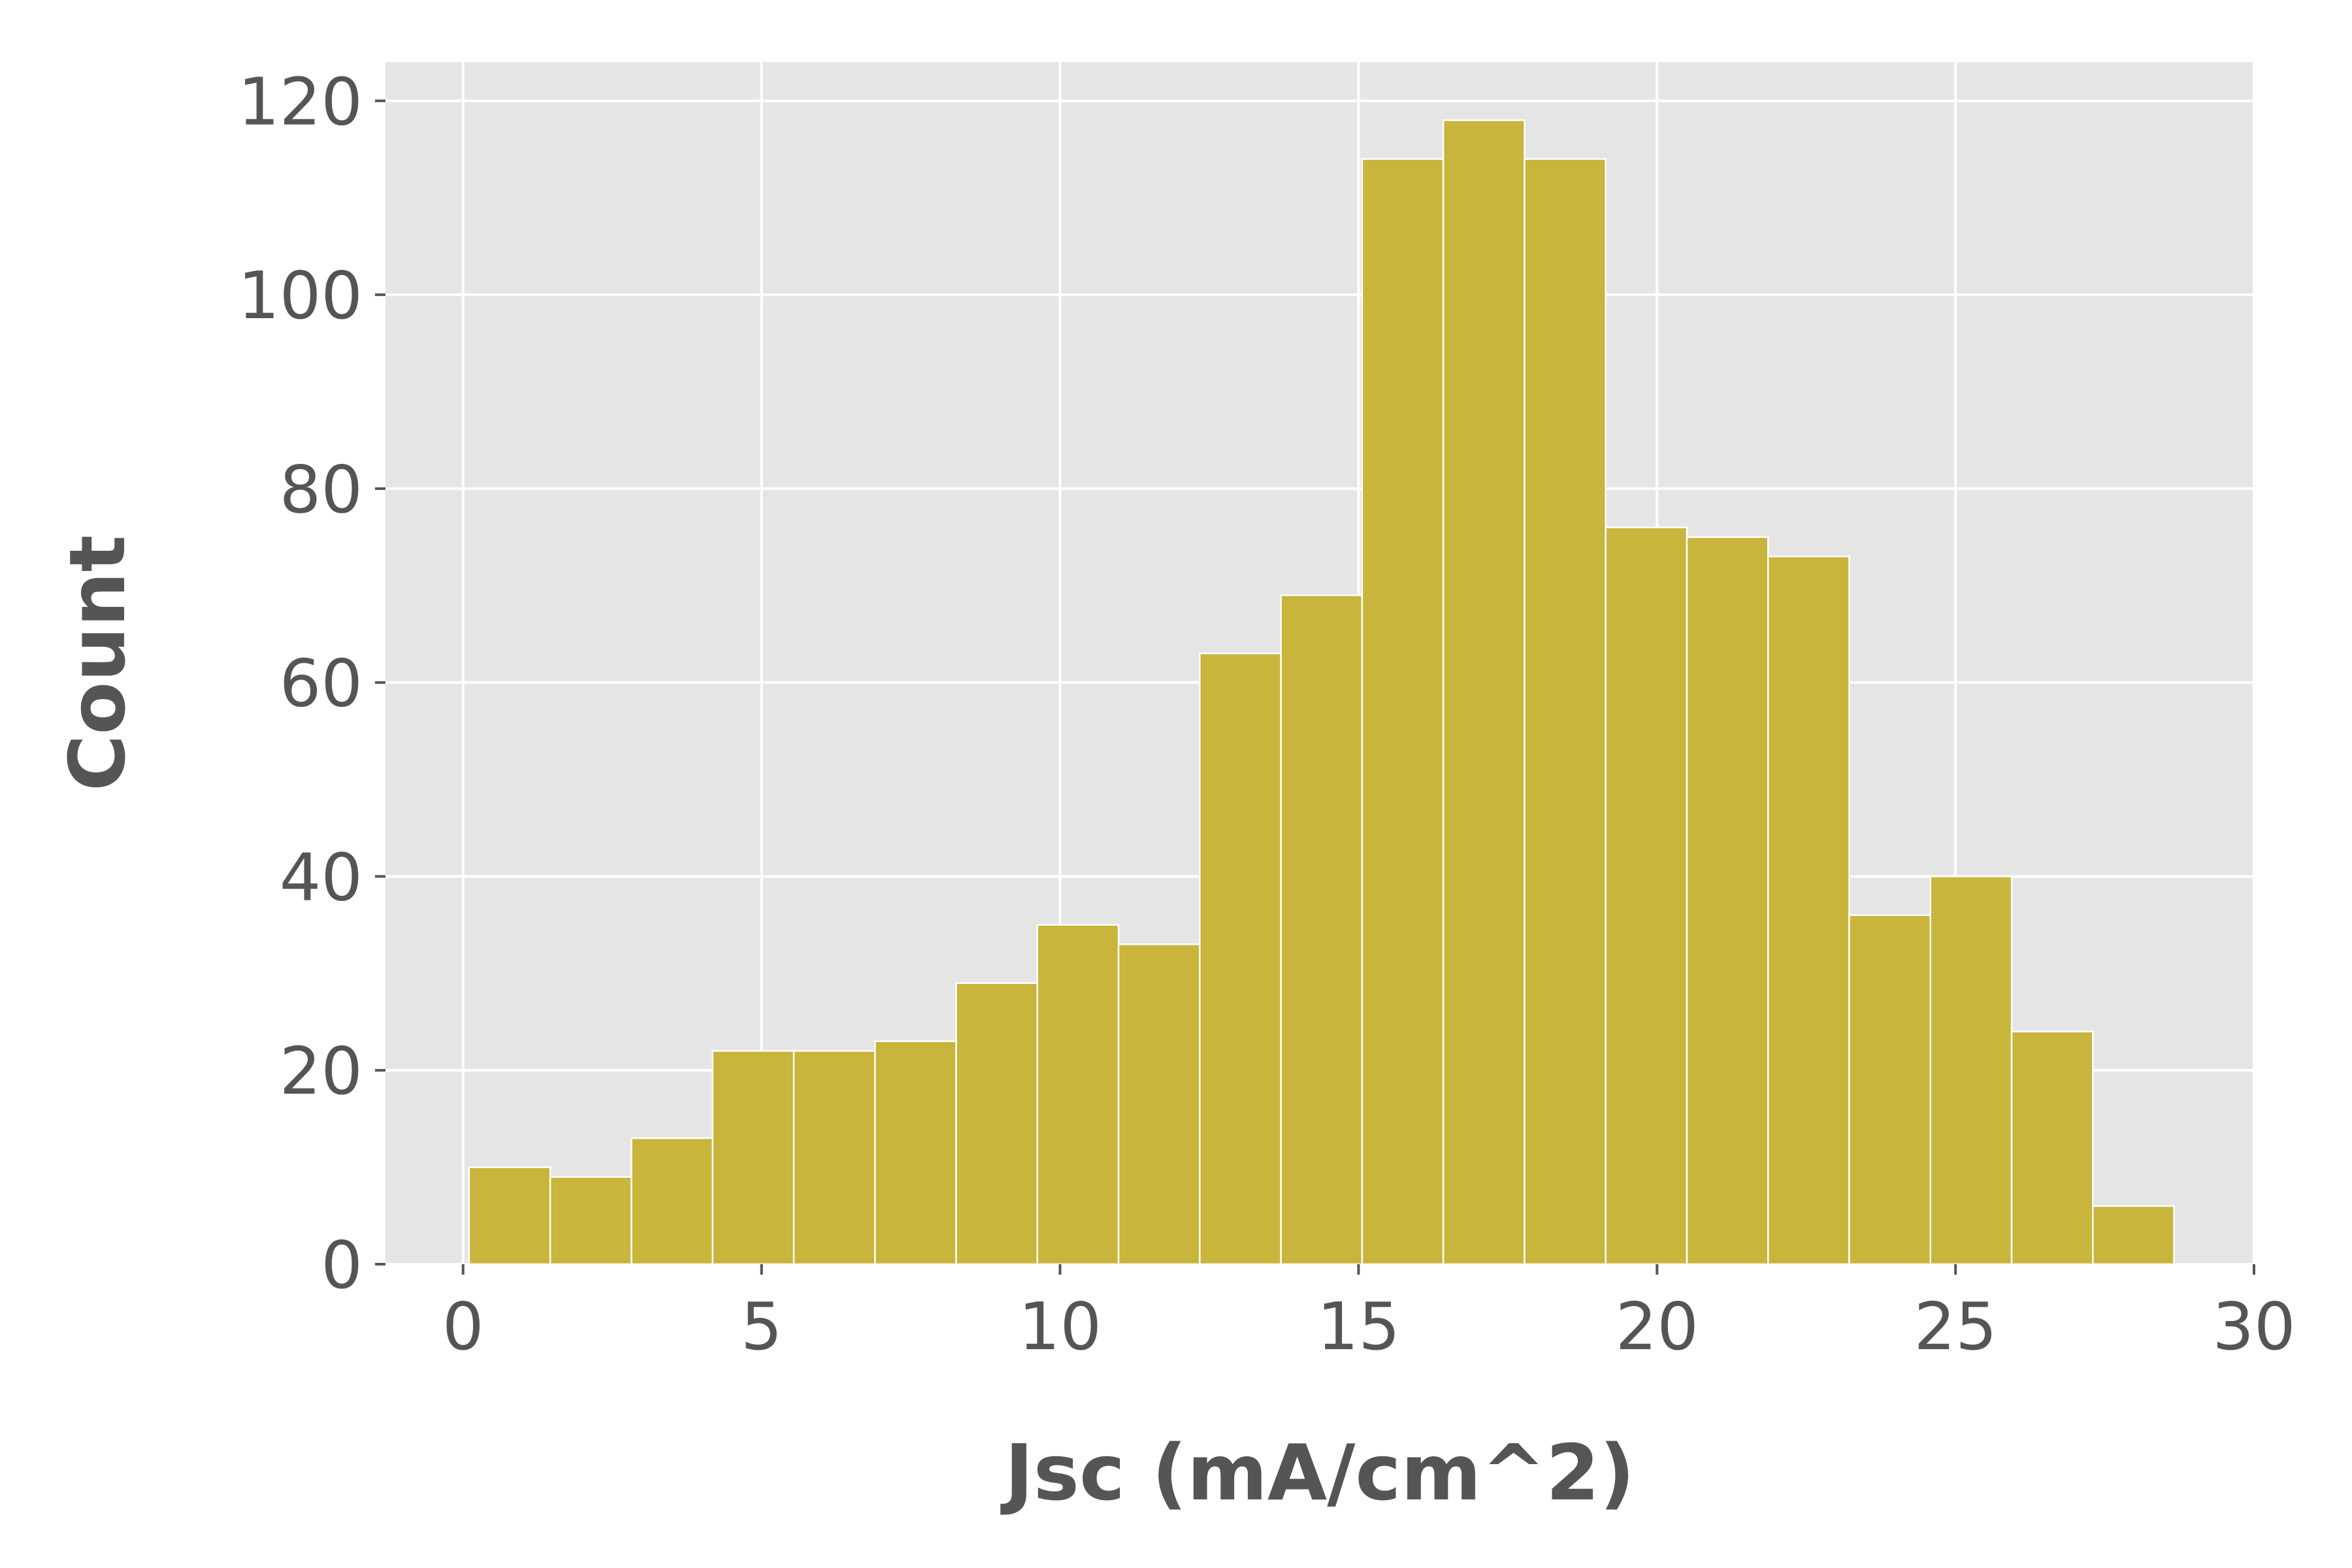 The image size is (2352, 1568). What do you see at coordinates (762, 1326) in the screenshot?
I see `x-tick-label: 5` at bounding box center [762, 1326].